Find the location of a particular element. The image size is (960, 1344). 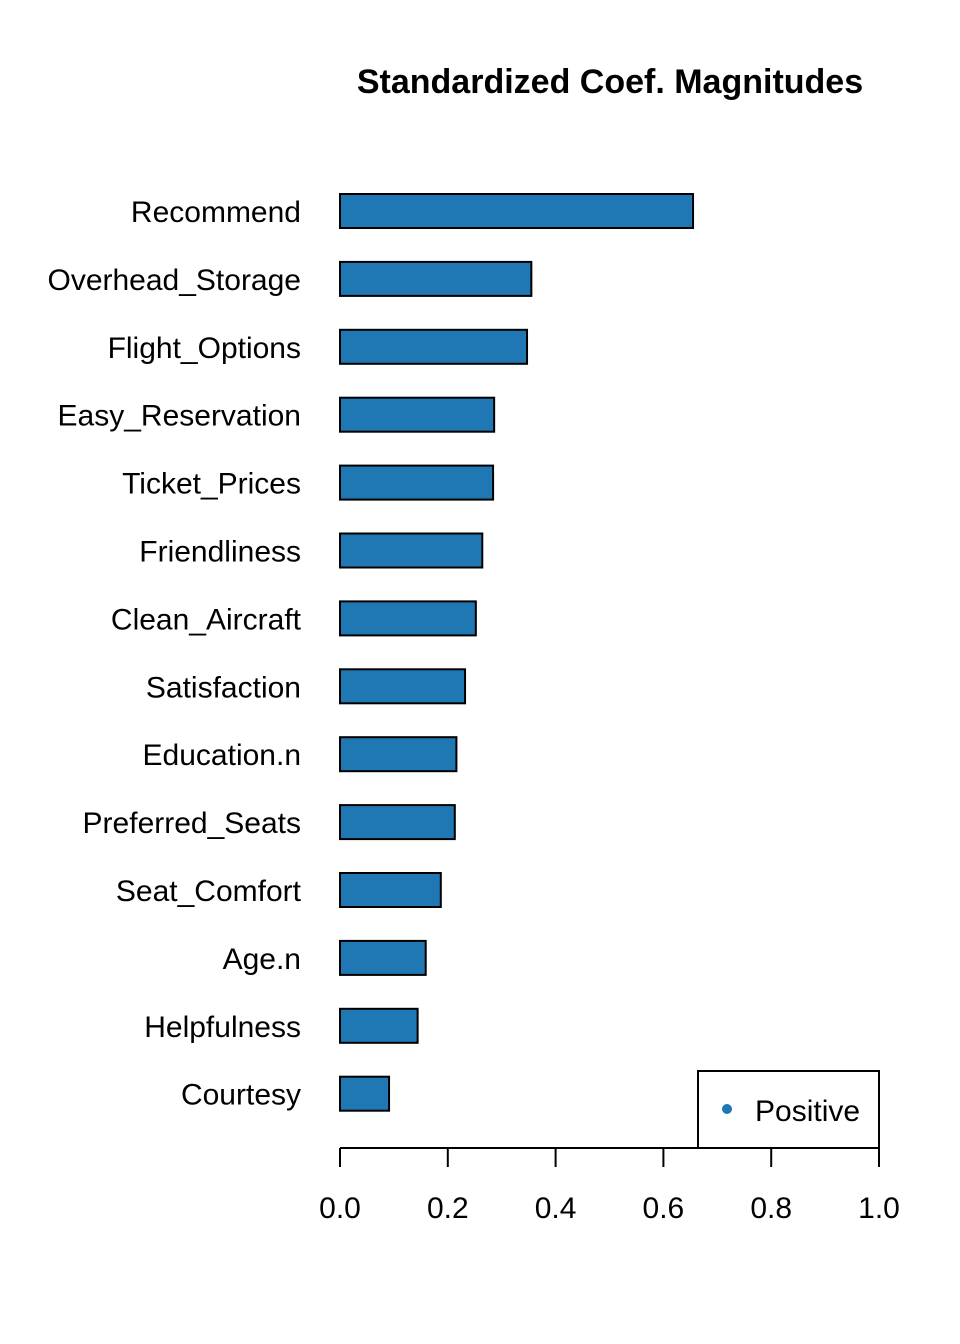

category-label: Age.n is located at coordinates (262, 959).